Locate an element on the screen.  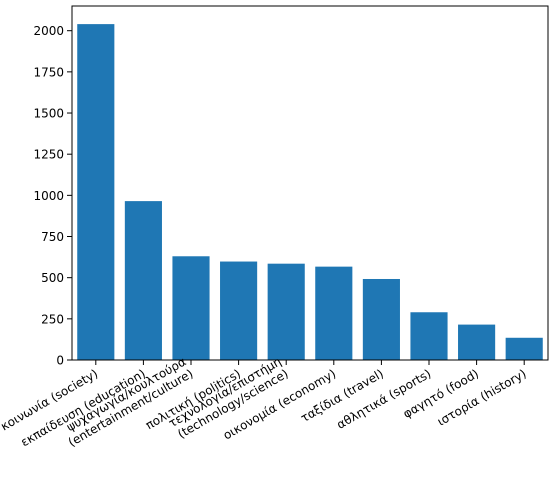
y-axis: 0 250 500 750 1000 1250 1500 1750 2000 is located at coordinates (52, 196).